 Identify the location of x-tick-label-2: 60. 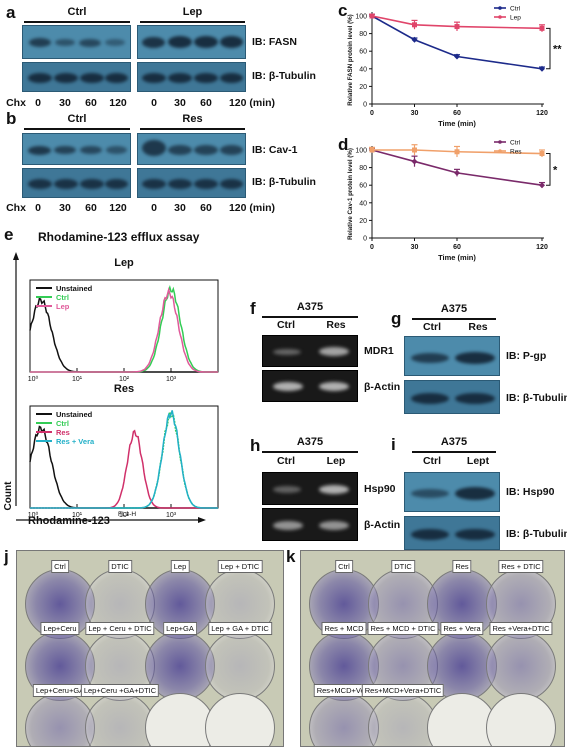
(457, 247).